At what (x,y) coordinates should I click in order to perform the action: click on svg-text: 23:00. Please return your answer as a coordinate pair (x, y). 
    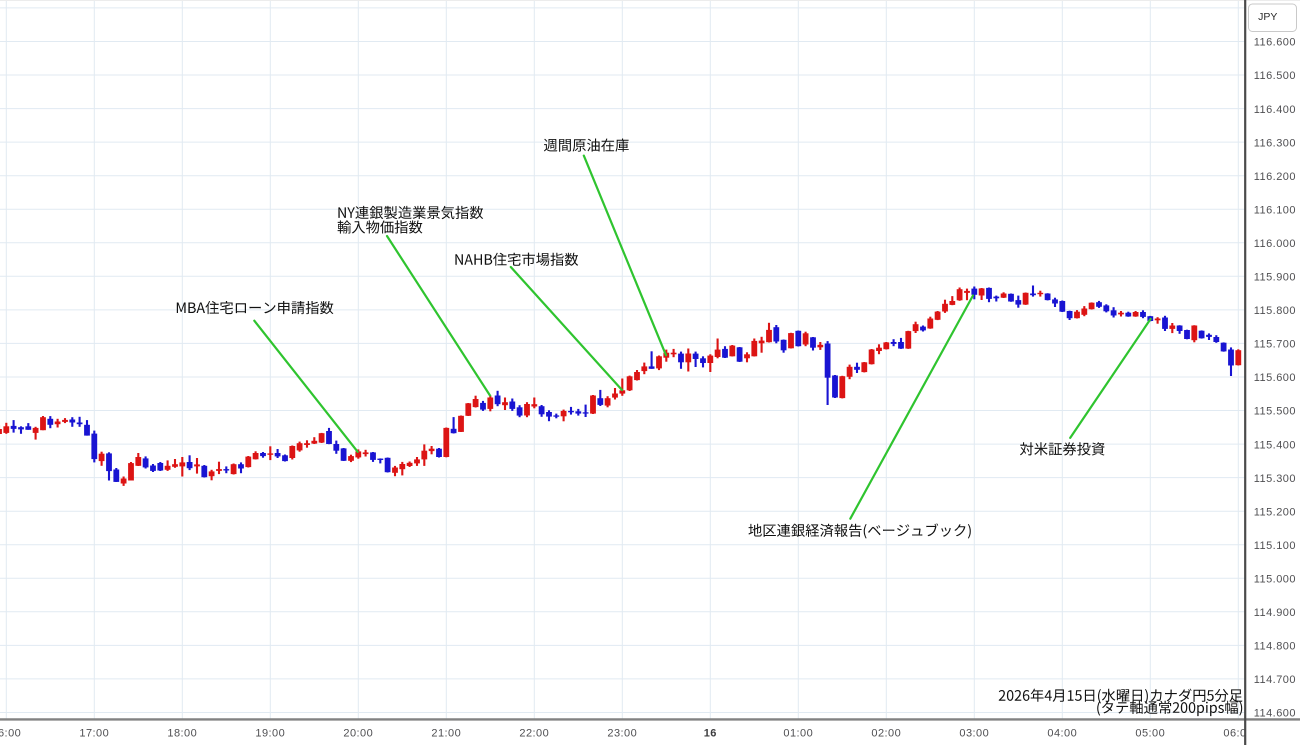
    Looking at the image, I should click on (622, 734).